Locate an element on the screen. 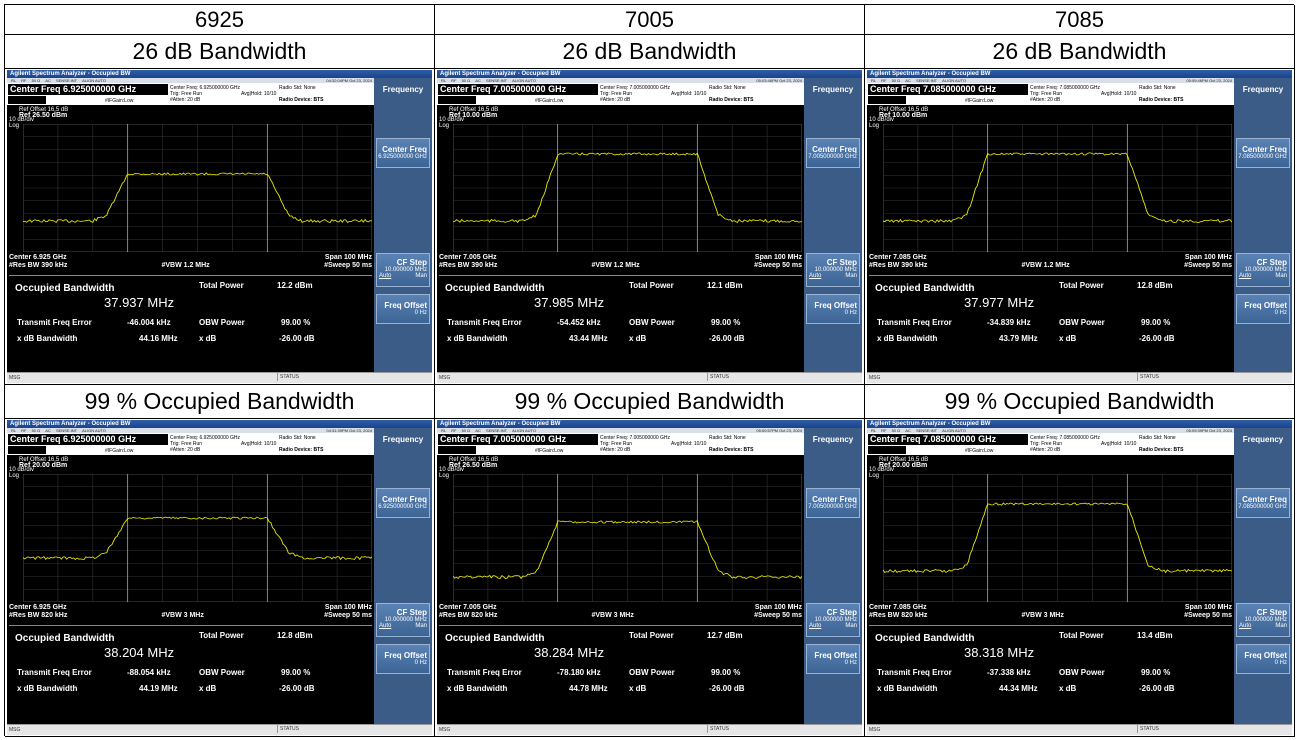 Image resolution: width=1298 pixels, height=740 pixels. input-strip is located at coordinates (457, 100).